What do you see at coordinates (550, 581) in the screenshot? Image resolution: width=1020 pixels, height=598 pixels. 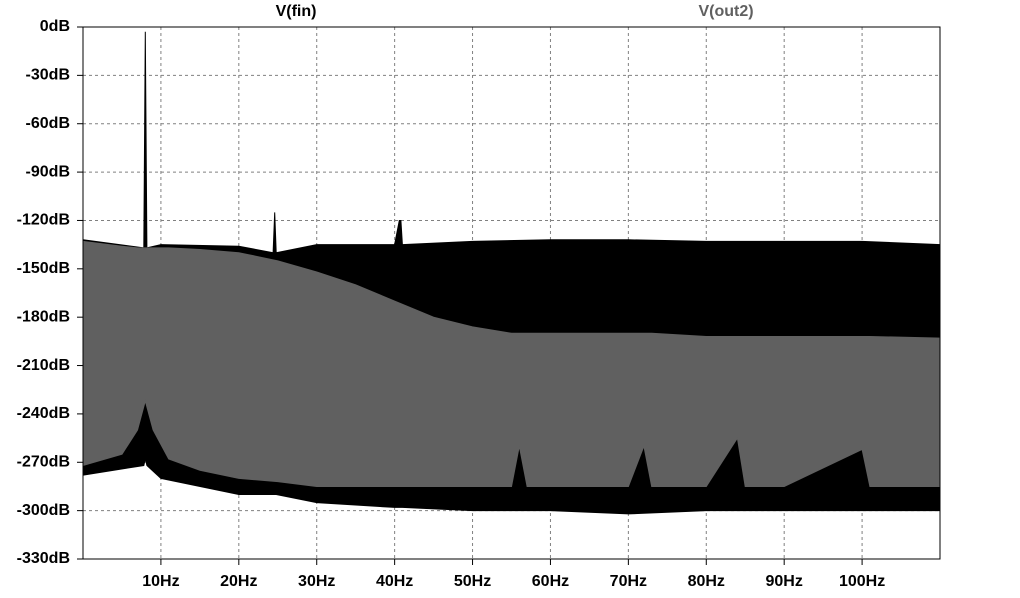 I see `x-tick-label: 60Hz` at bounding box center [550, 581].